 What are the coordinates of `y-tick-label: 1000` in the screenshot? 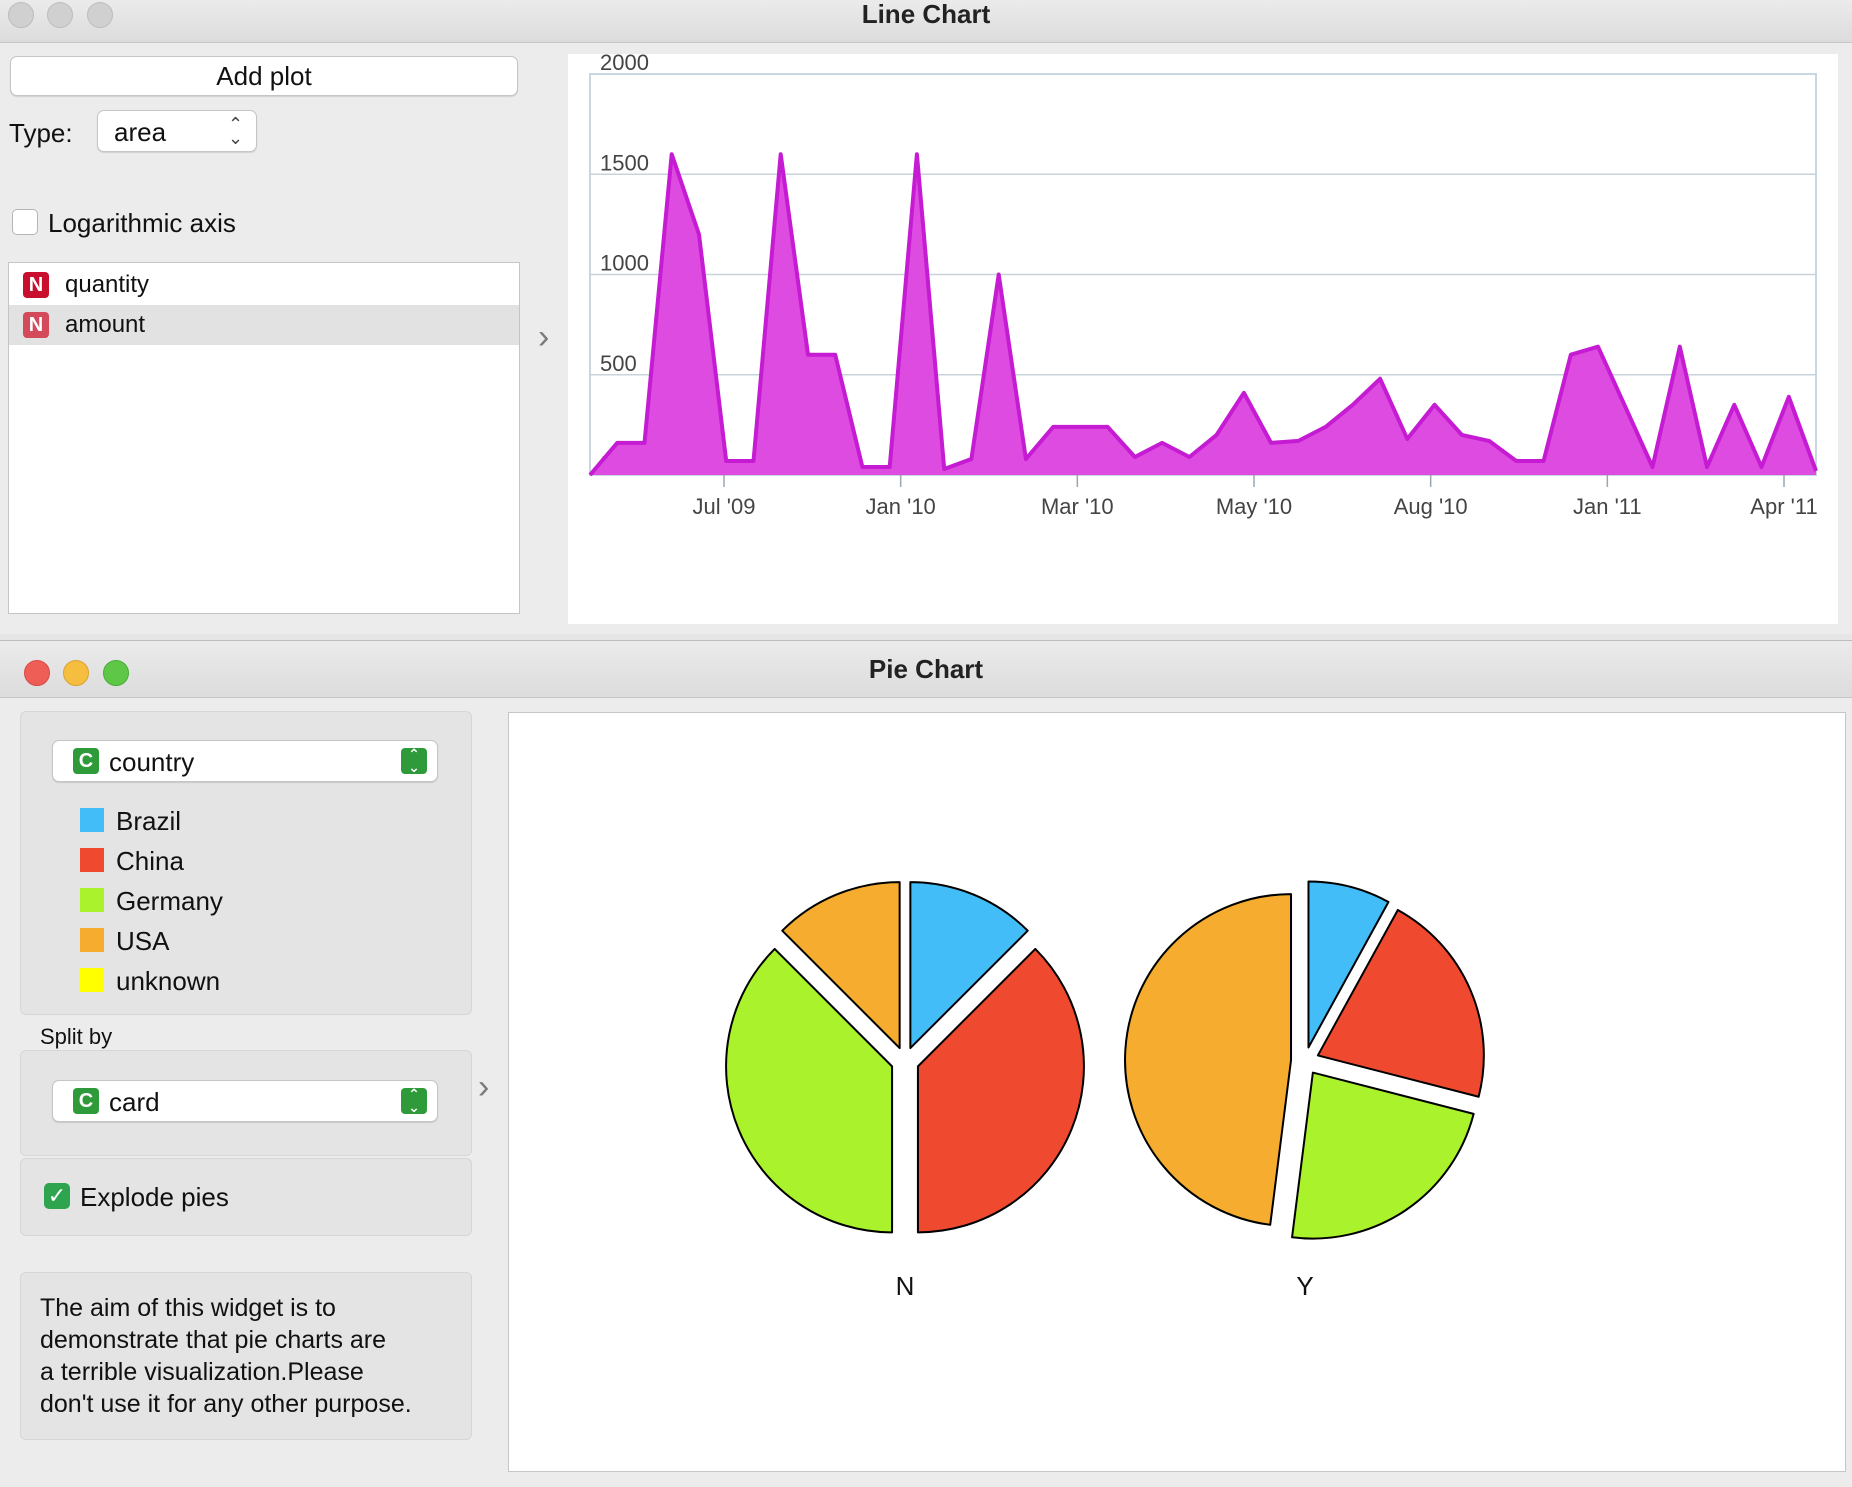 It's located at (624, 263).